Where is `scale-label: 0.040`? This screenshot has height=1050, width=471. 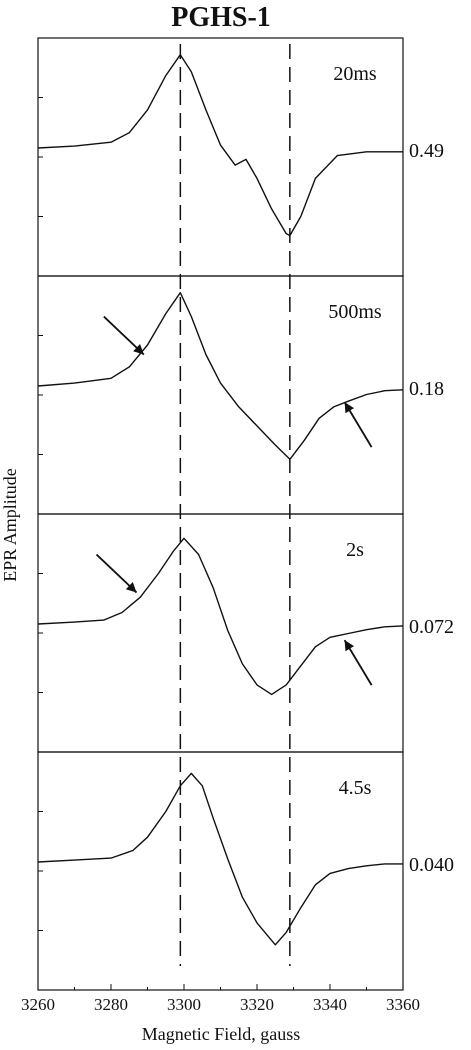 scale-label: 0.040 is located at coordinates (431, 865).